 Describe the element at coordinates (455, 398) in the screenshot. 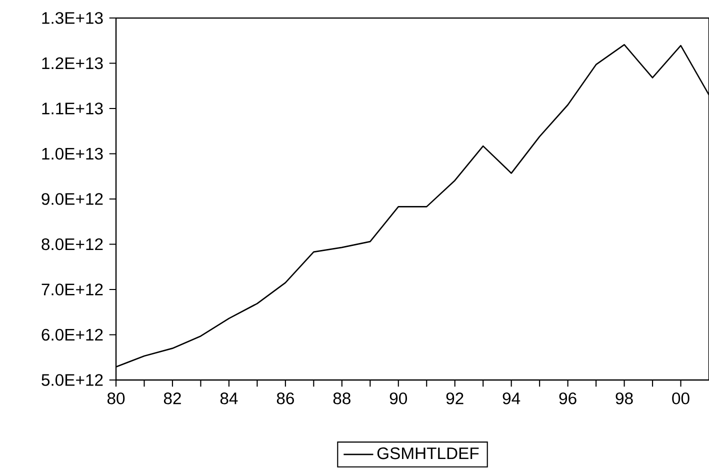

I see `x-tick-label: 92` at that location.